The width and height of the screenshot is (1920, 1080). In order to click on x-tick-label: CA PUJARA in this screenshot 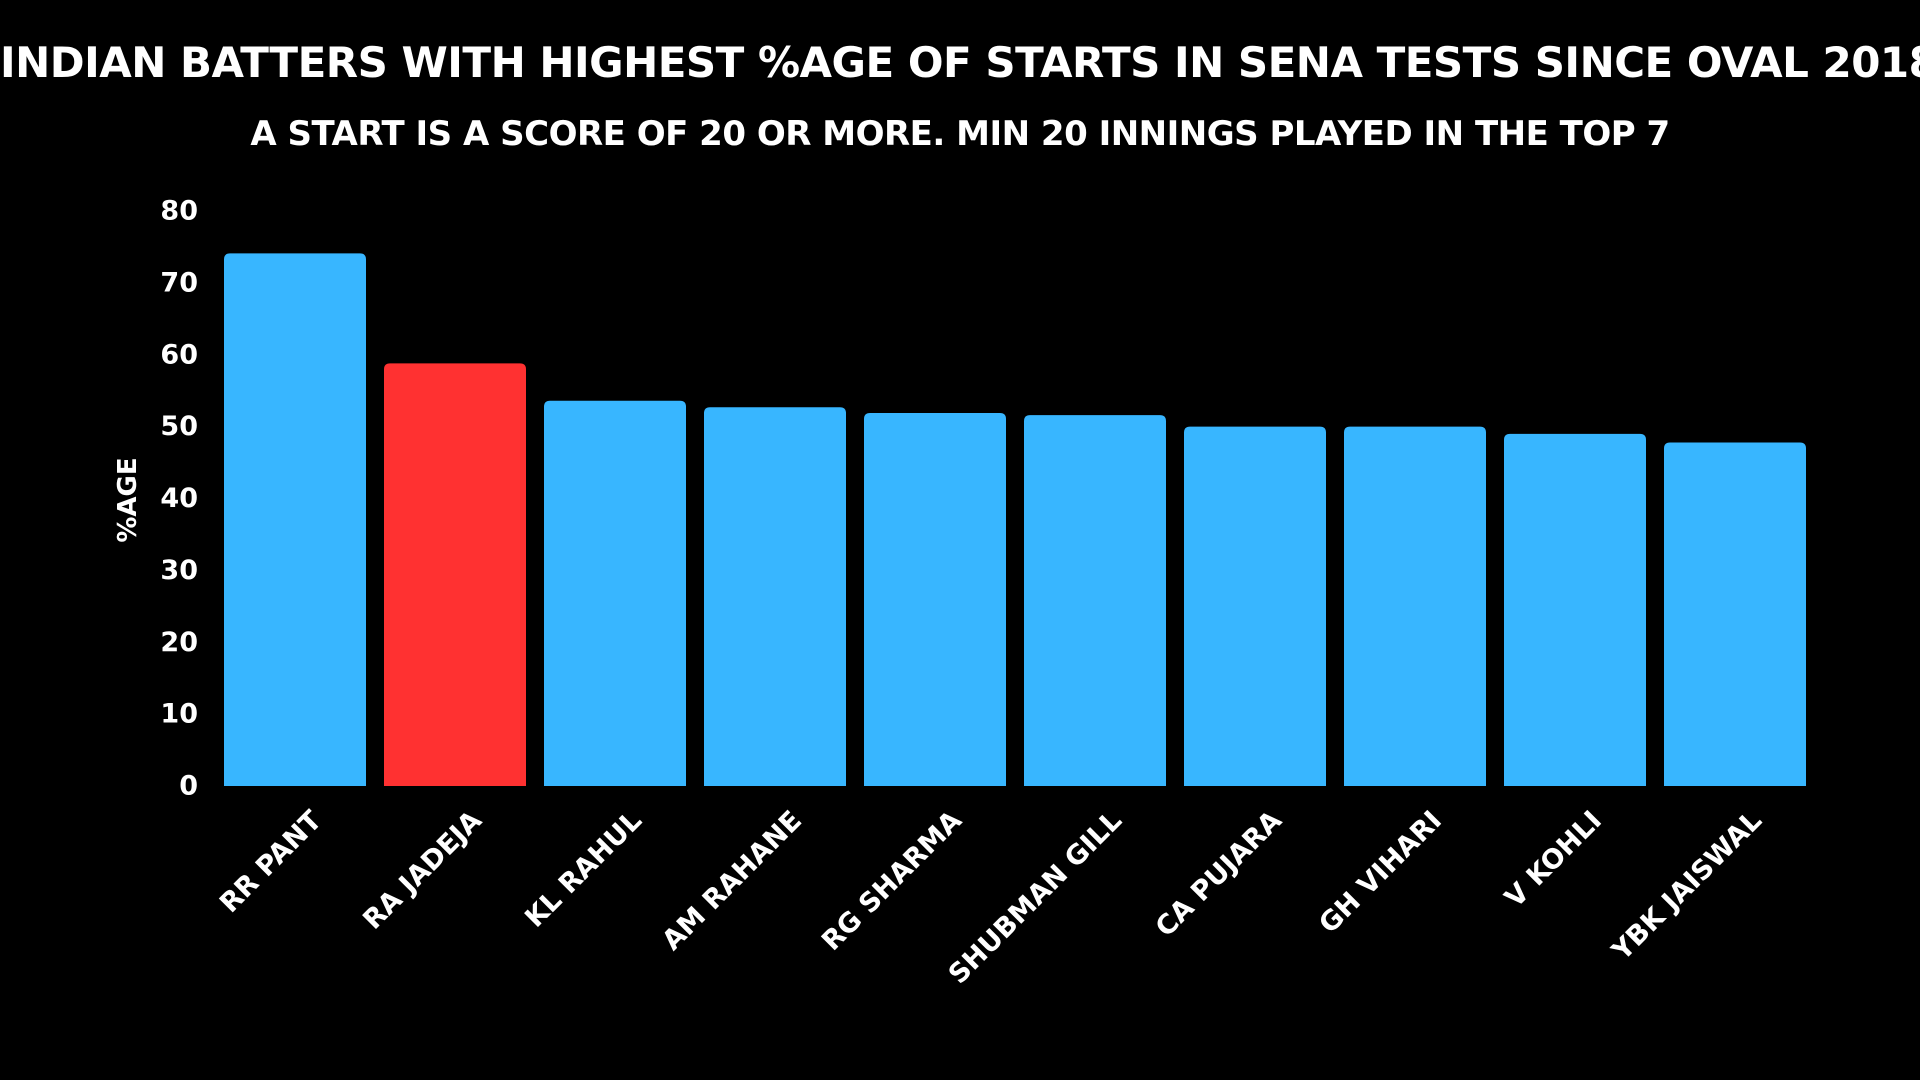, I will do `click(1219, 874)`.